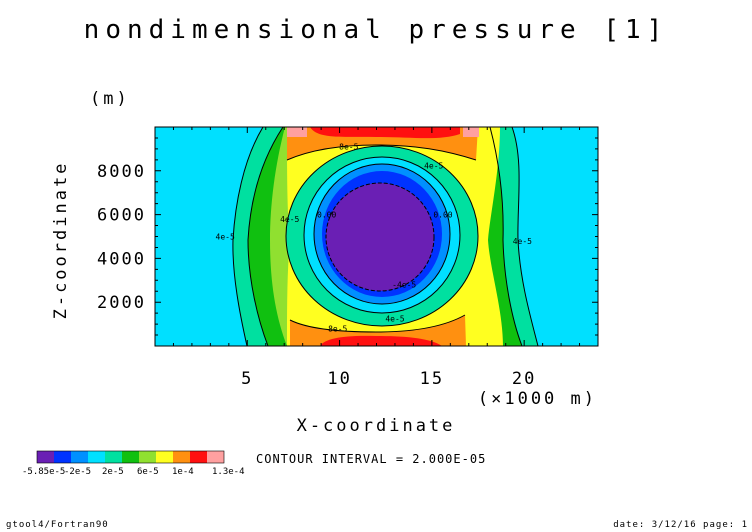 The width and height of the screenshot is (752, 532). I want to click on colorbar-tick-label: 1e-4, so click(183, 472).